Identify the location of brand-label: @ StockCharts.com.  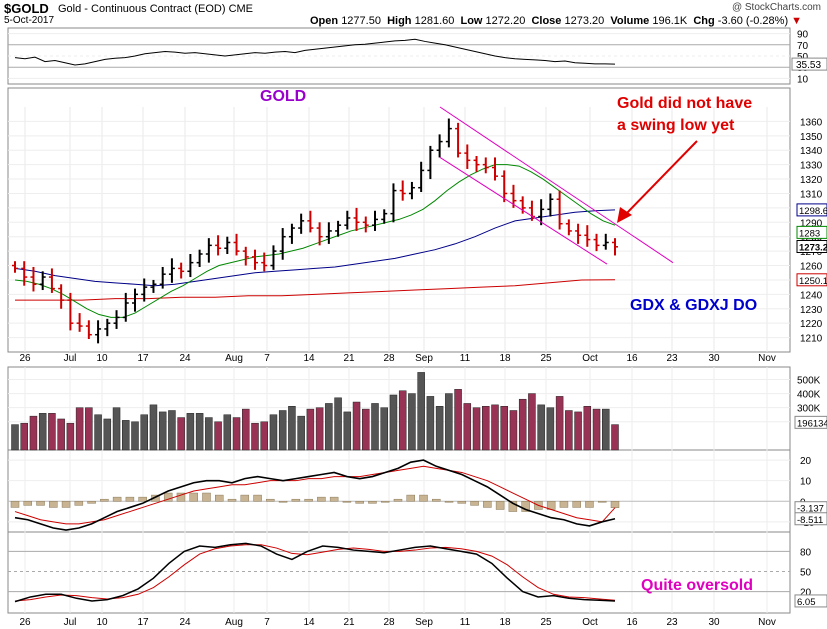
(776, 7).